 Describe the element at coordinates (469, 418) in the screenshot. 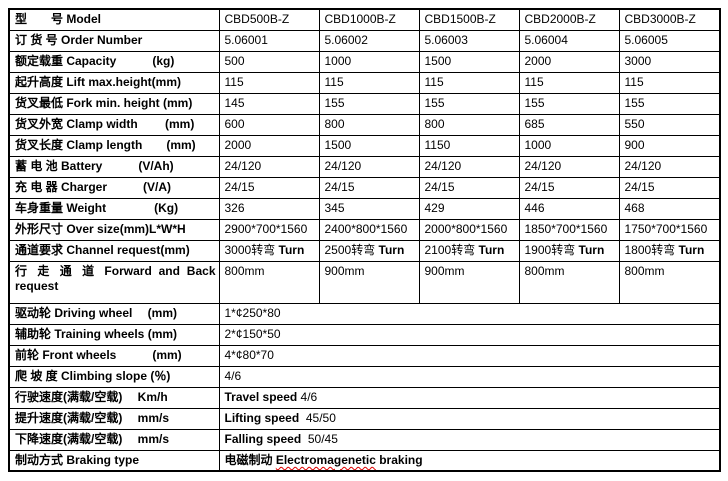

I see `spec-span-value-cell: Lifting speed 45/50` at that location.